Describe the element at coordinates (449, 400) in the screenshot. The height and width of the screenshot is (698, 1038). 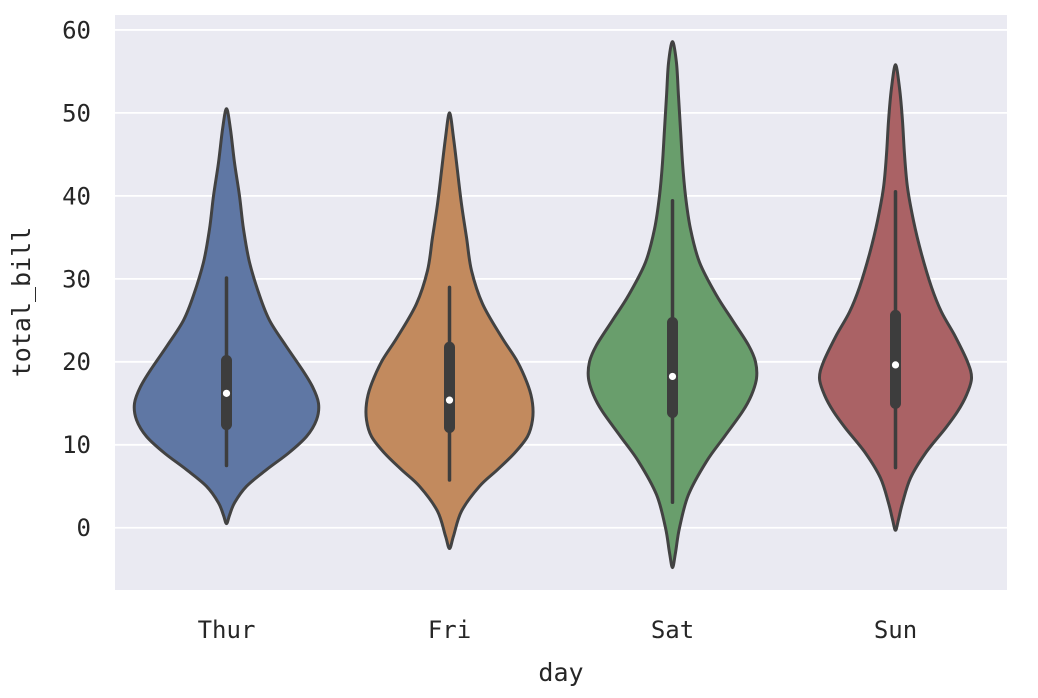
I see `median-dot-fri` at that location.